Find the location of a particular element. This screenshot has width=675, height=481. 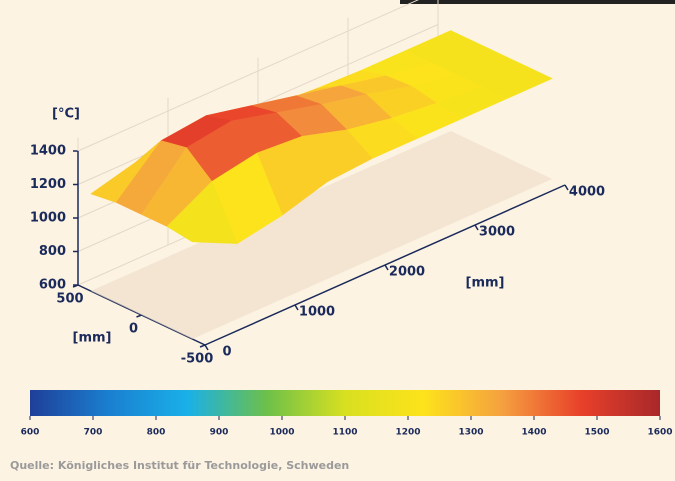

y-axis-label: [mm] is located at coordinates (92, 338).